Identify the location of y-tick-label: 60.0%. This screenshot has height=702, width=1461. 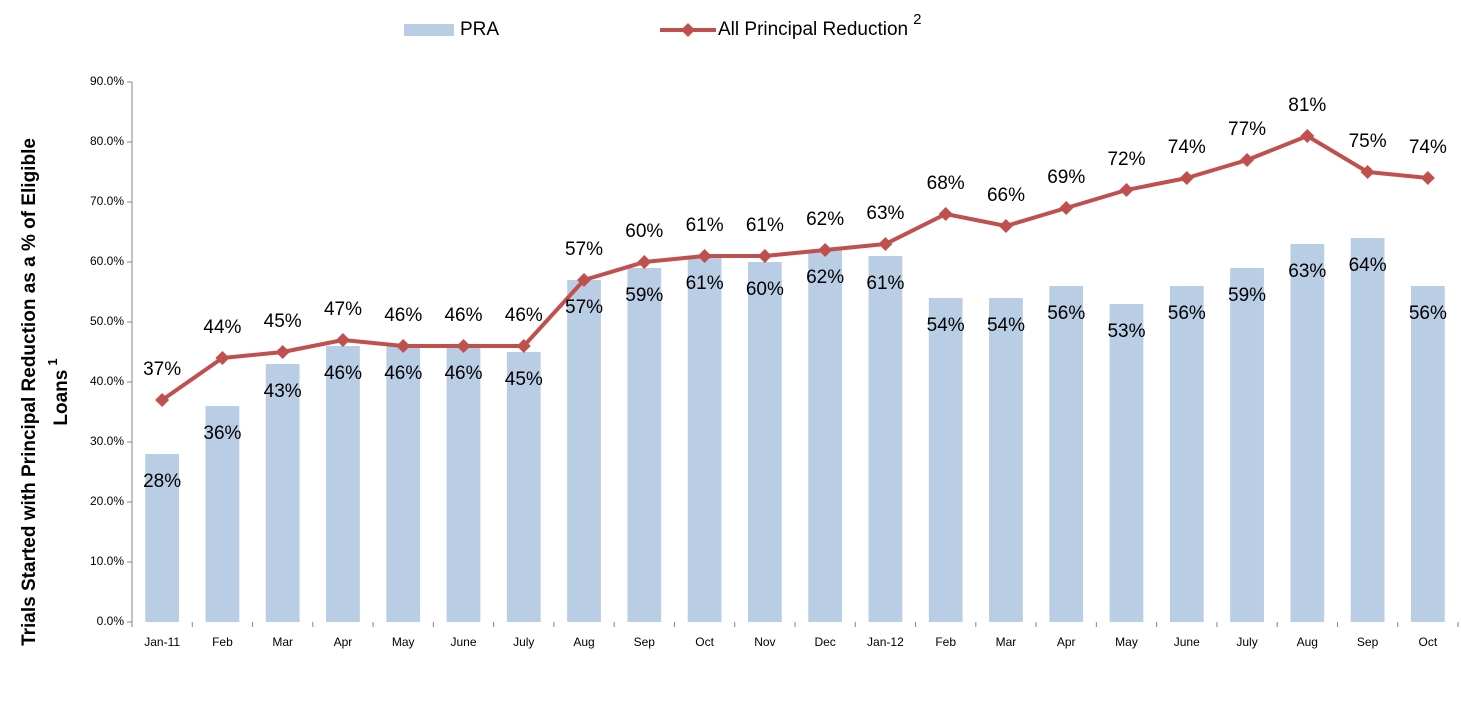
(107, 261).